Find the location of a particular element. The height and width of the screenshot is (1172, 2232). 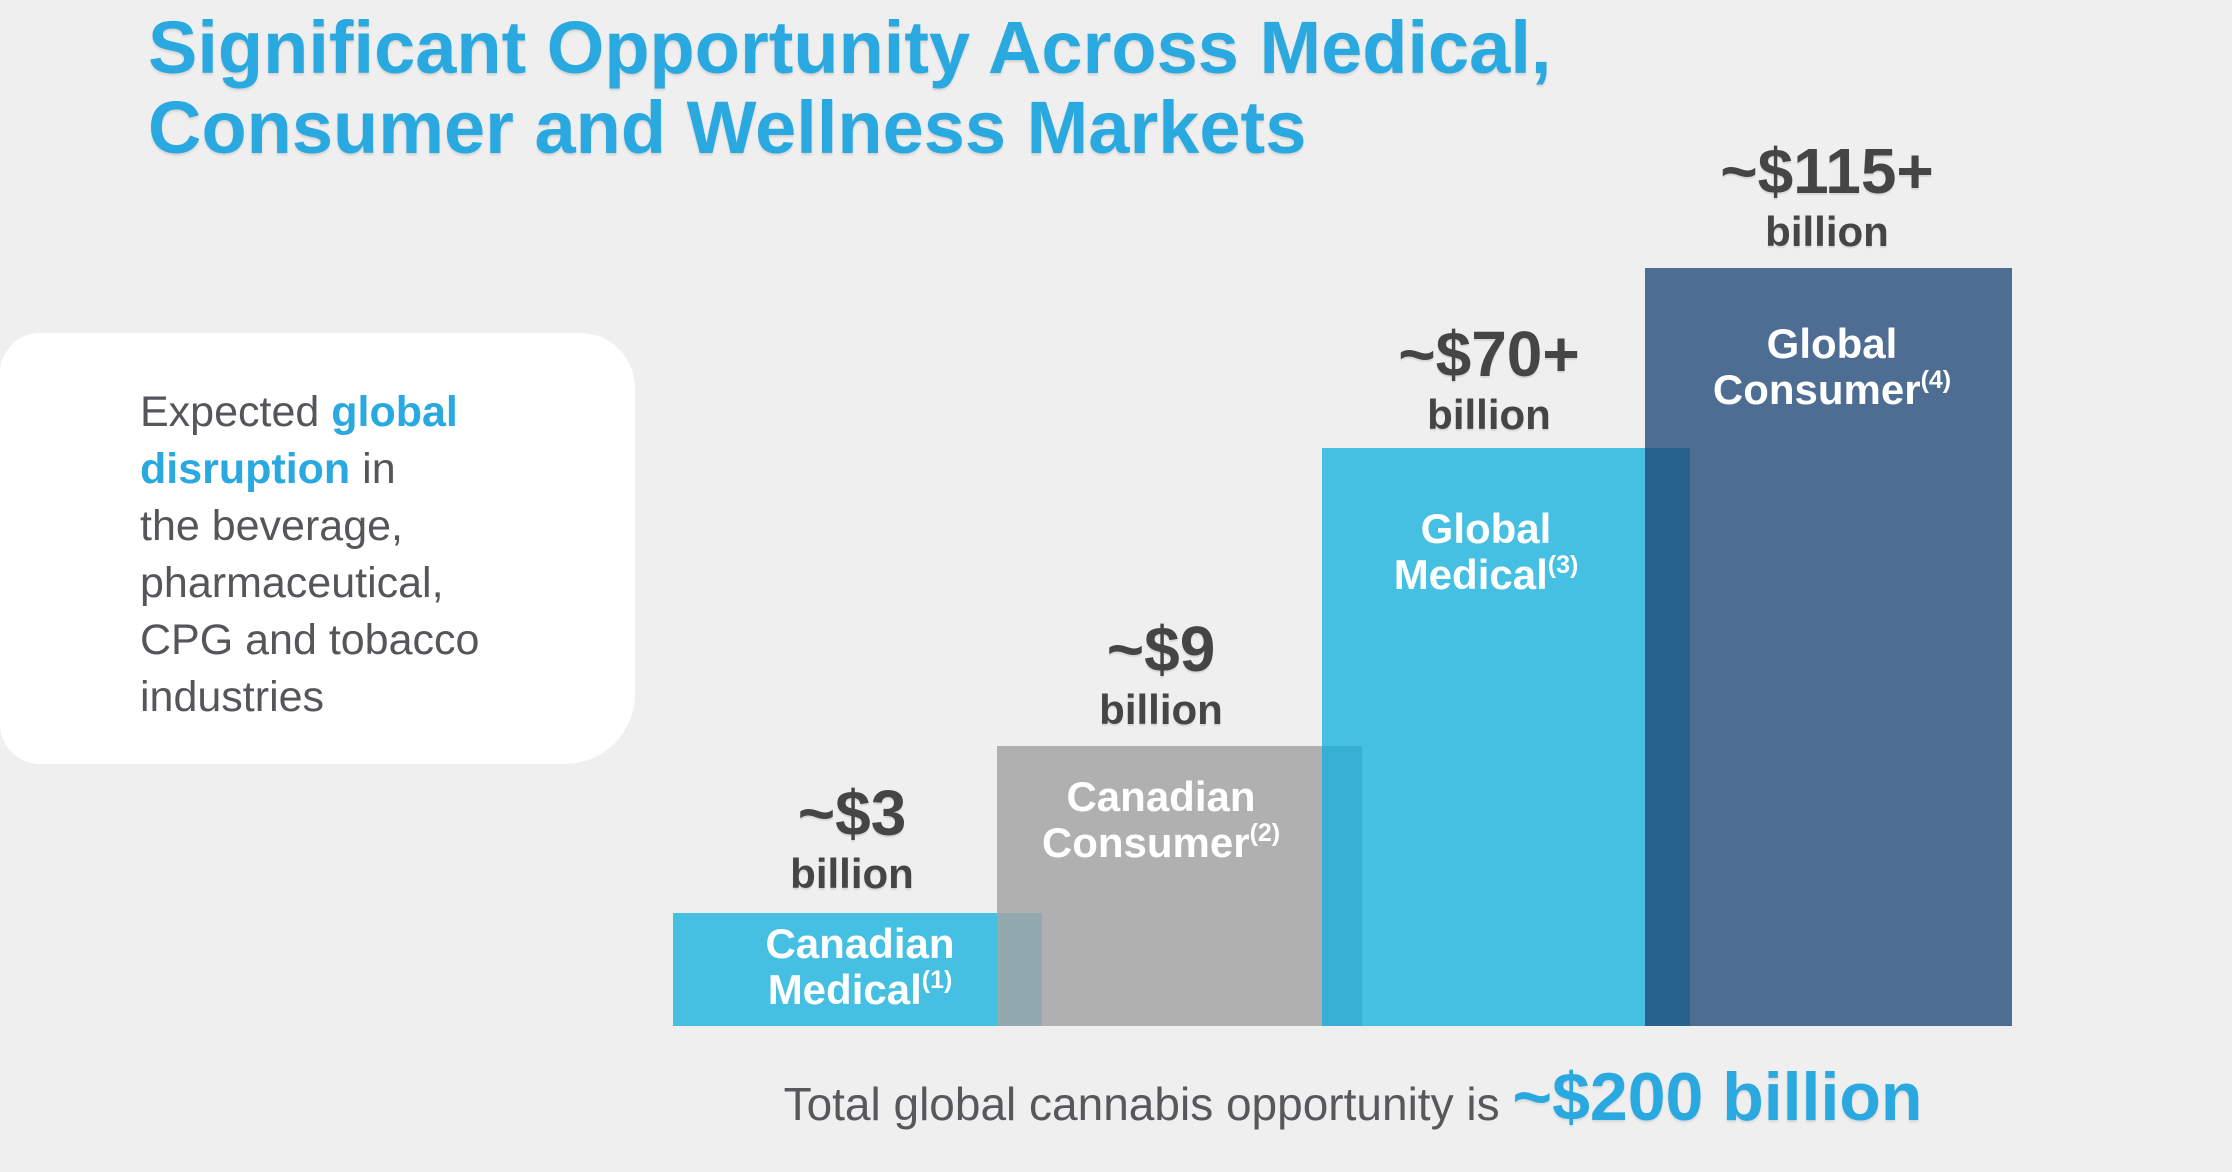

bar-name-global-medical: Global Medical(3) is located at coordinates (1486, 555).